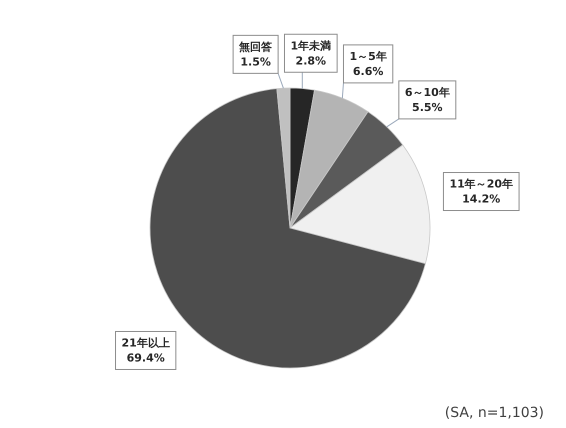 This screenshot has width=566, height=428. I want to click on slice-label: 6～10年, so click(427, 92).